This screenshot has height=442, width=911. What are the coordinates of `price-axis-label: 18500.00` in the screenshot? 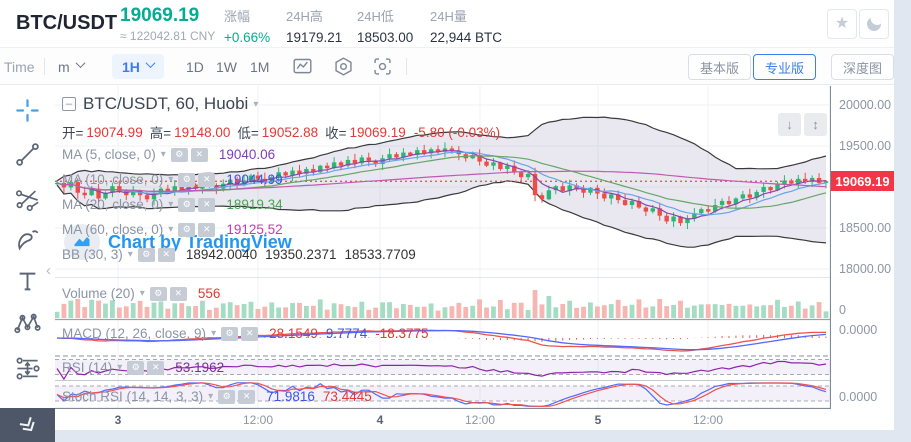 It's located at (865, 228).